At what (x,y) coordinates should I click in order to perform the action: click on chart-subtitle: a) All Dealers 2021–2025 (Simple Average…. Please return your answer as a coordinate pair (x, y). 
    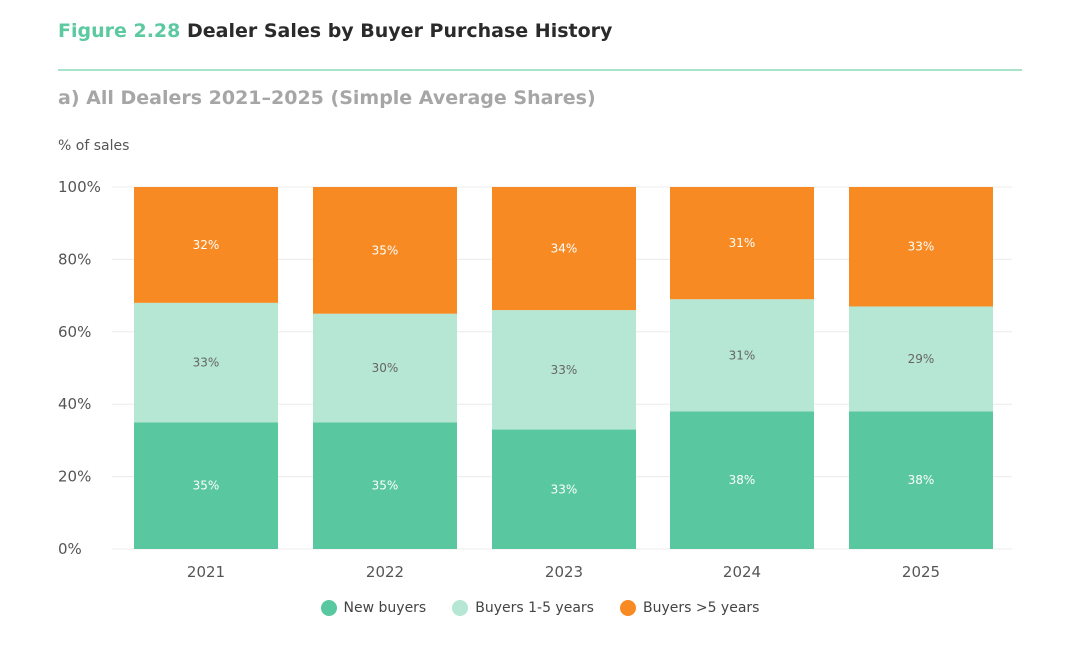
    Looking at the image, I should click on (327, 98).